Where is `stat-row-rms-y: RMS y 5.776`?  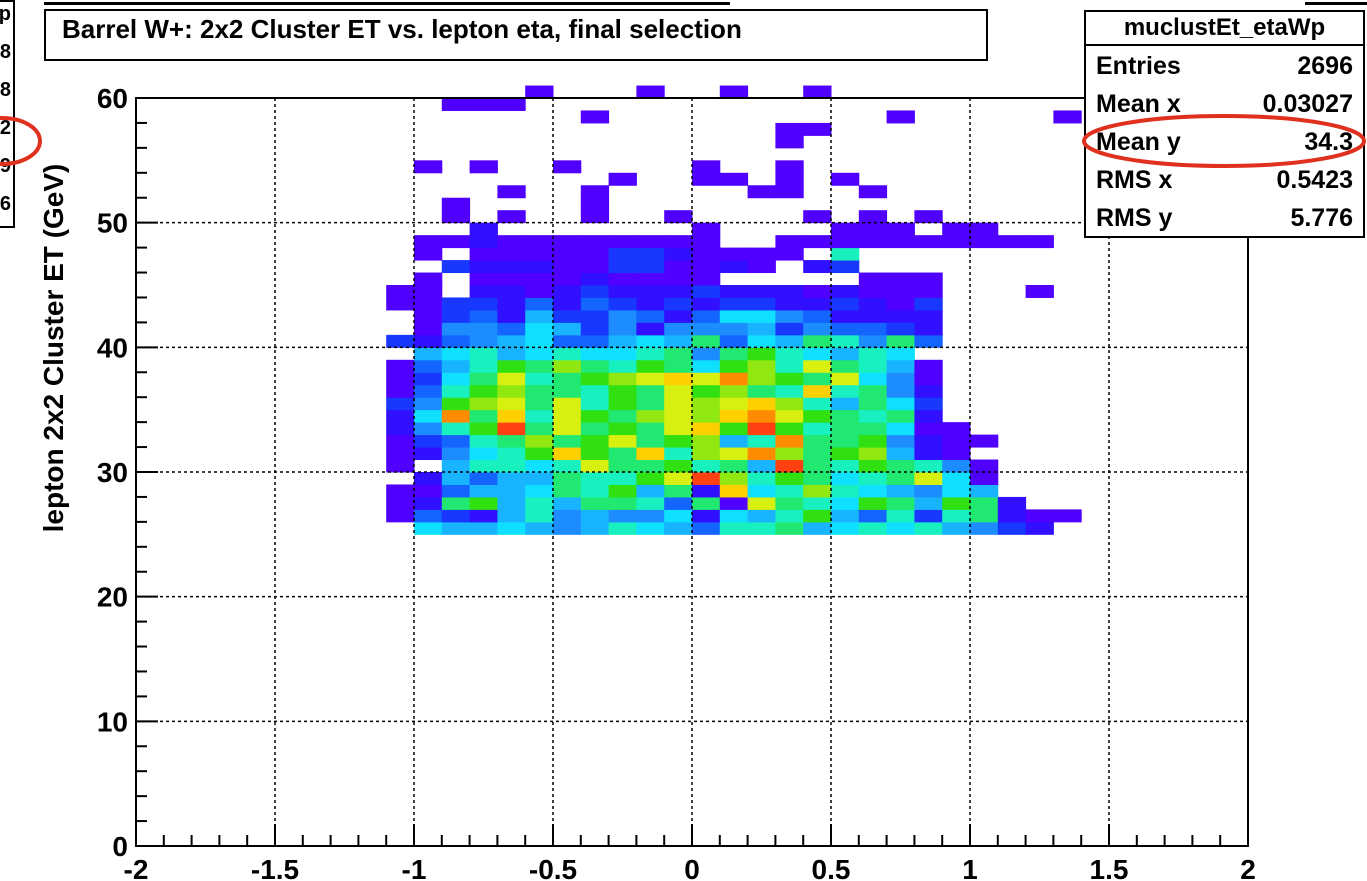 stat-row-rms-y: RMS y 5.776 is located at coordinates (1224, 218).